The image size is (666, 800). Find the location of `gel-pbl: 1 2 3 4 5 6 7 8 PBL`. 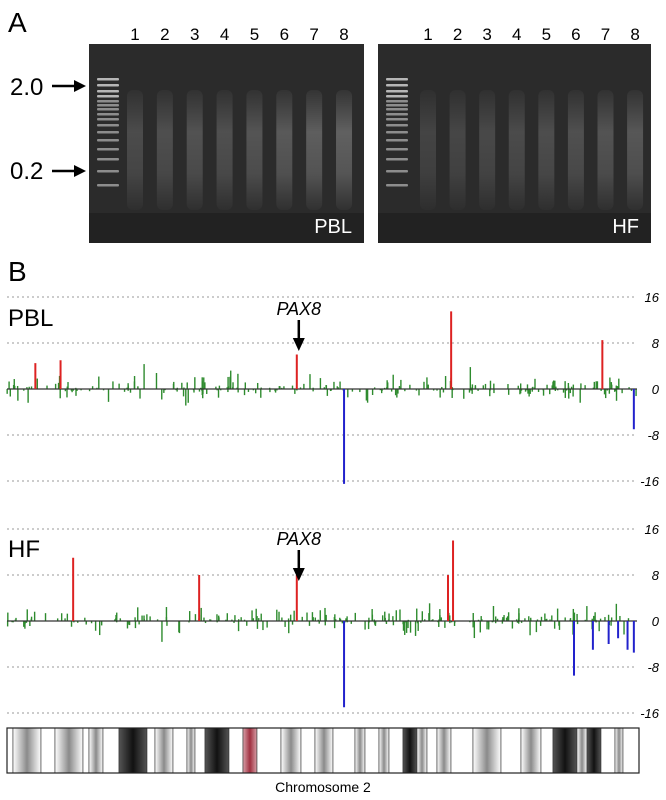

gel-pbl: 1 2 3 4 5 6 7 8 PBL is located at coordinates (226, 134).